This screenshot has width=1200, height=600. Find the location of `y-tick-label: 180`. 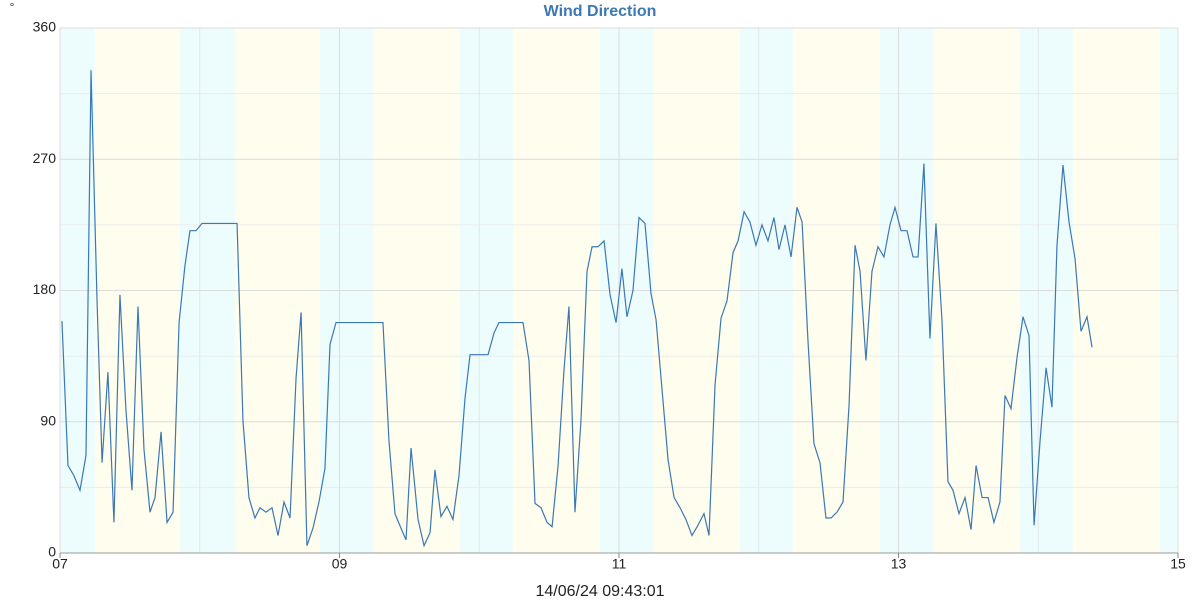

y-tick-label: 180 is located at coordinates (45, 289).